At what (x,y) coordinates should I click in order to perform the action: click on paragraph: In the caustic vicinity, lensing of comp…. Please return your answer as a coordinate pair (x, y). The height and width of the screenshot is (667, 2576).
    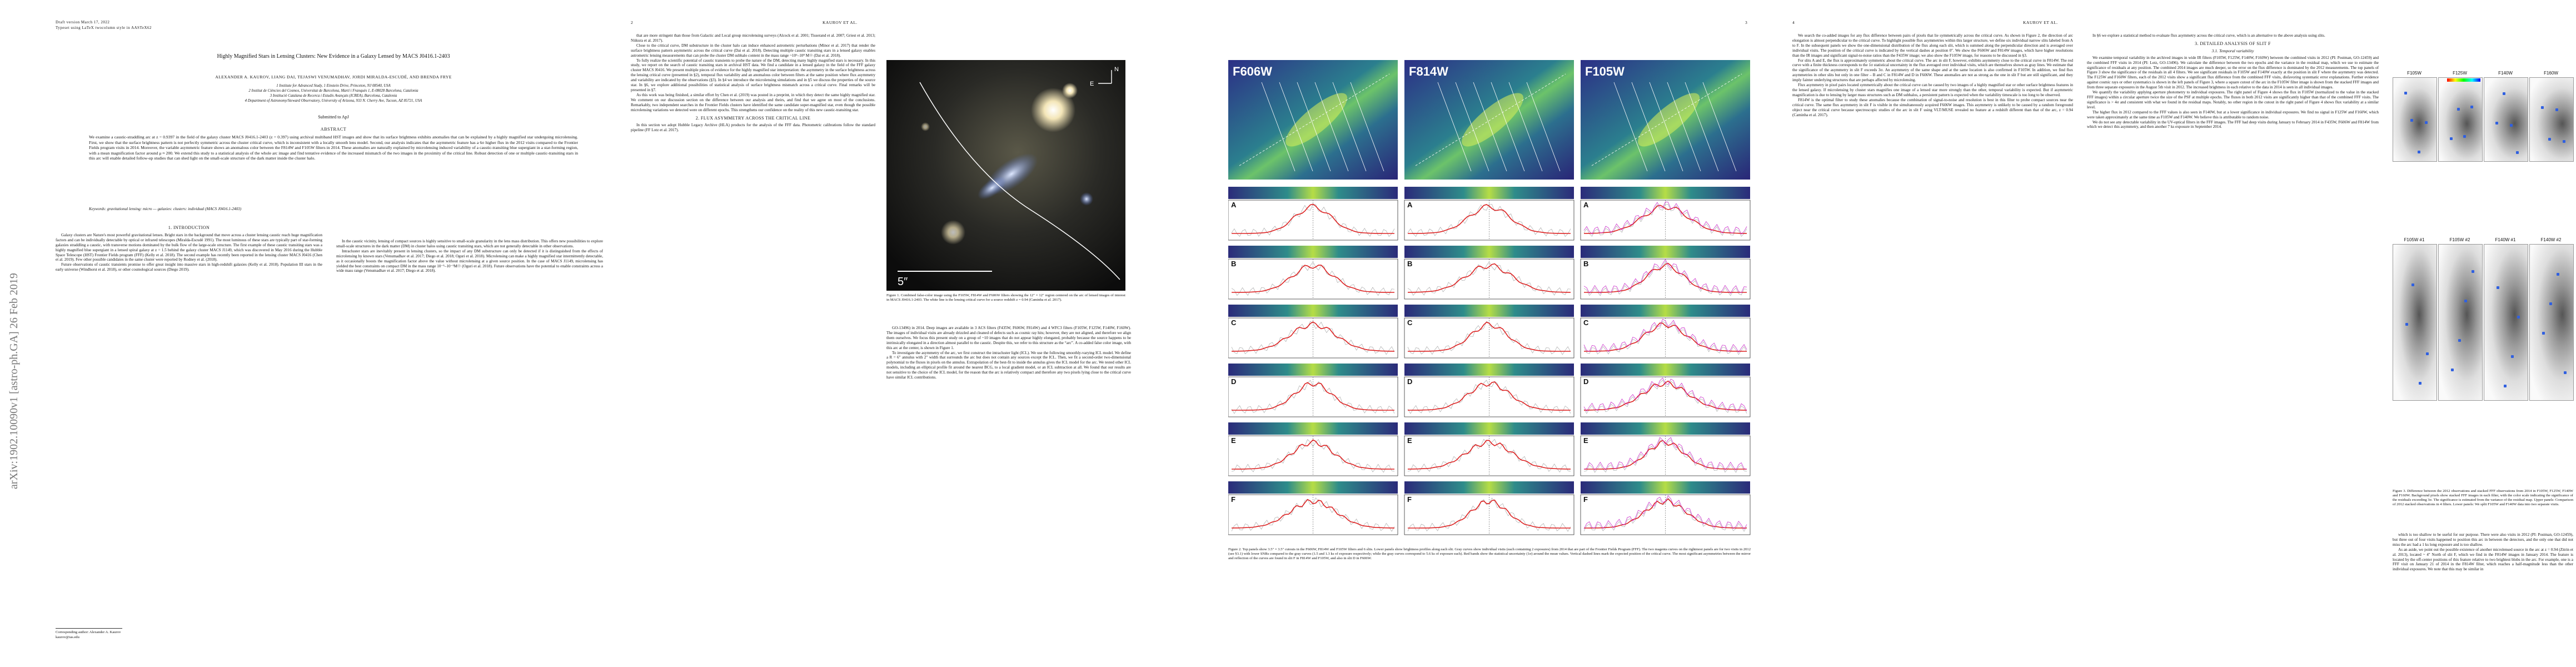
    Looking at the image, I should click on (469, 243).